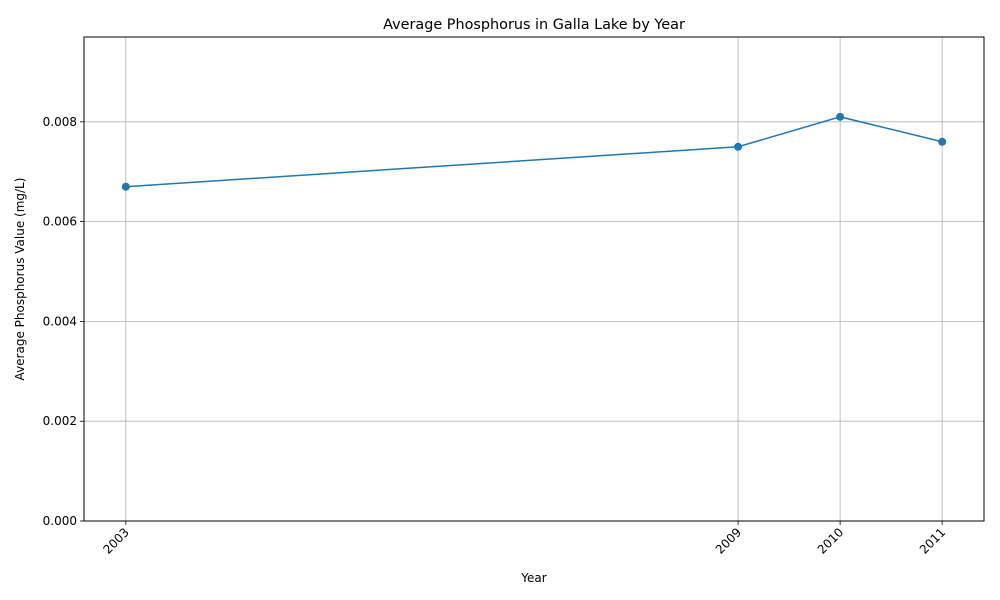 This screenshot has width=1000, height=600. What do you see at coordinates (534, 25) in the screenshot?
I see `chart-title: Average Phosphorus in Galla Lake by Year` at bounding box center [534, 25].